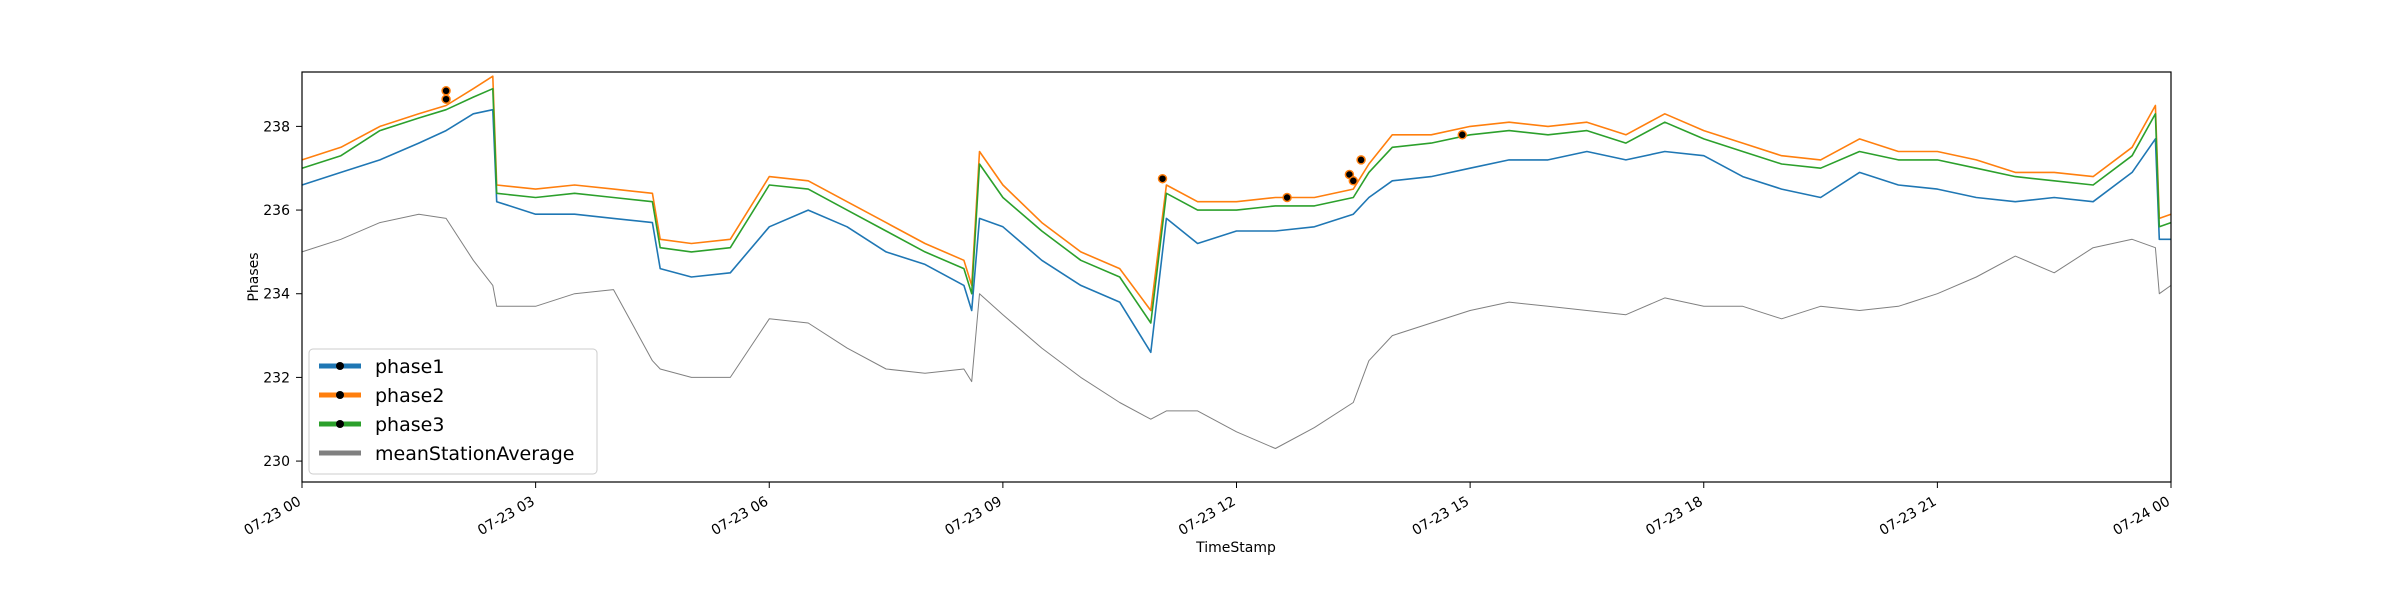  I want to click on y-tick-label: 238, so click(276, 127).